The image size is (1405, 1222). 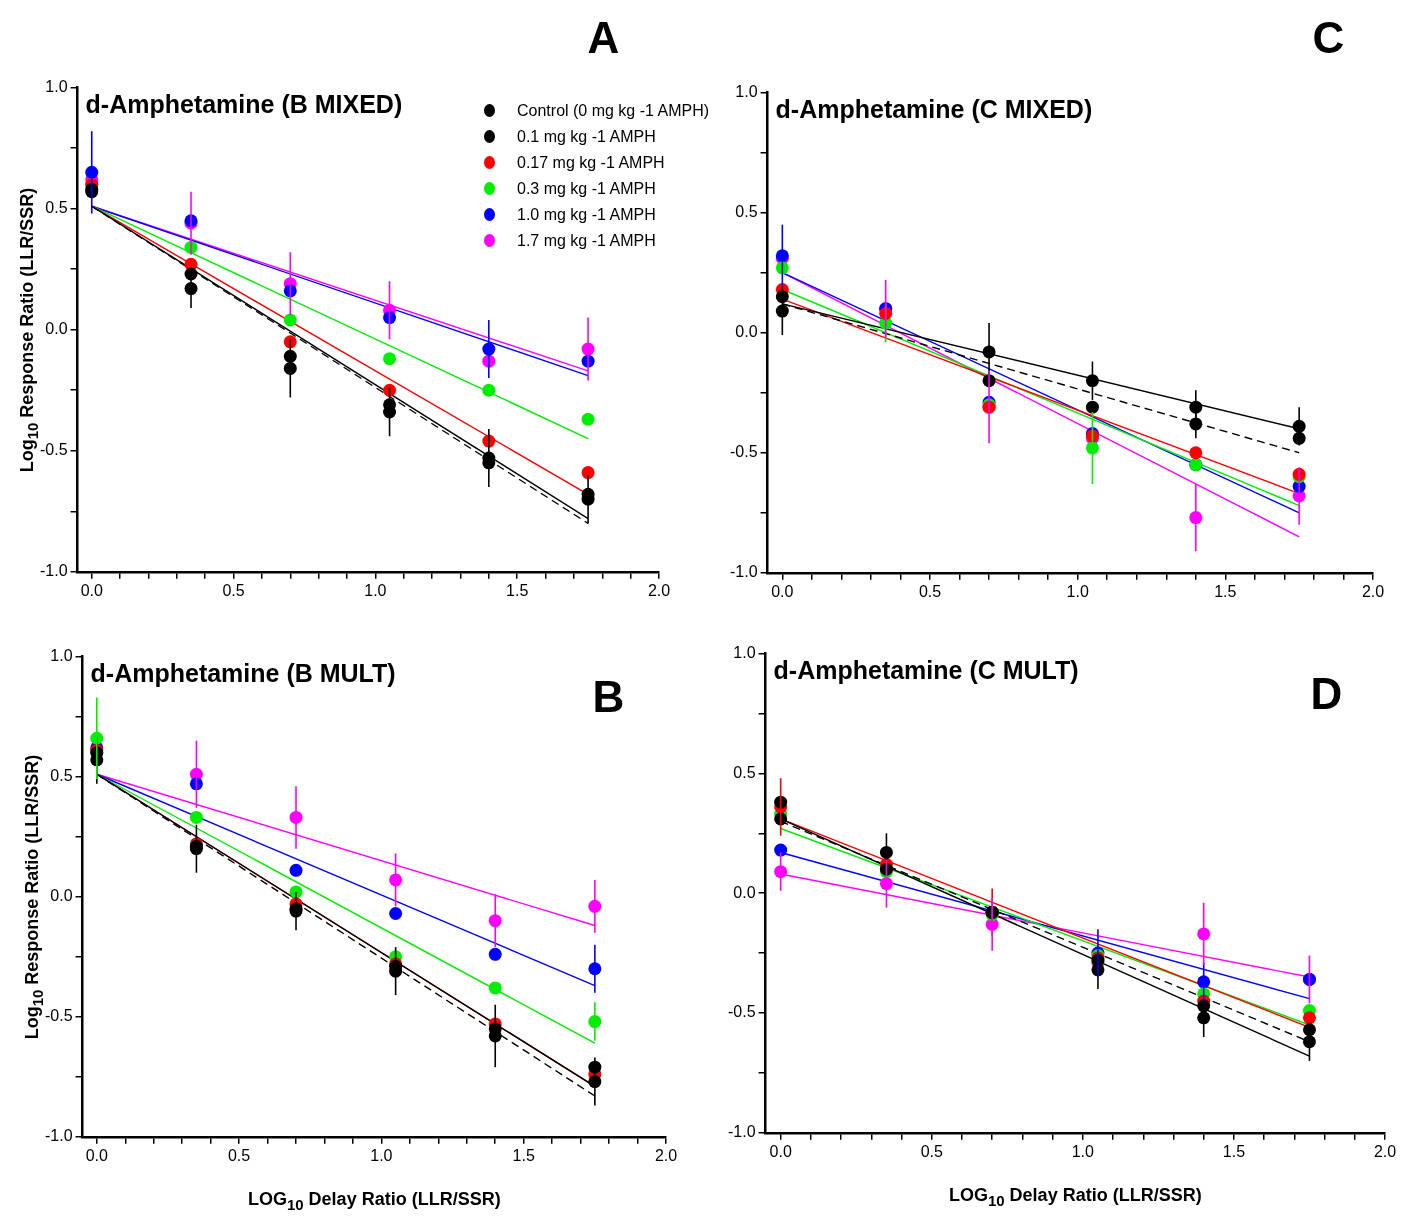 What do you see at coordinates (586, 136) in the screenshot?
I see `legend-label: 0.1 mg kg -1 AMPH` at bounding box center [586, 136].